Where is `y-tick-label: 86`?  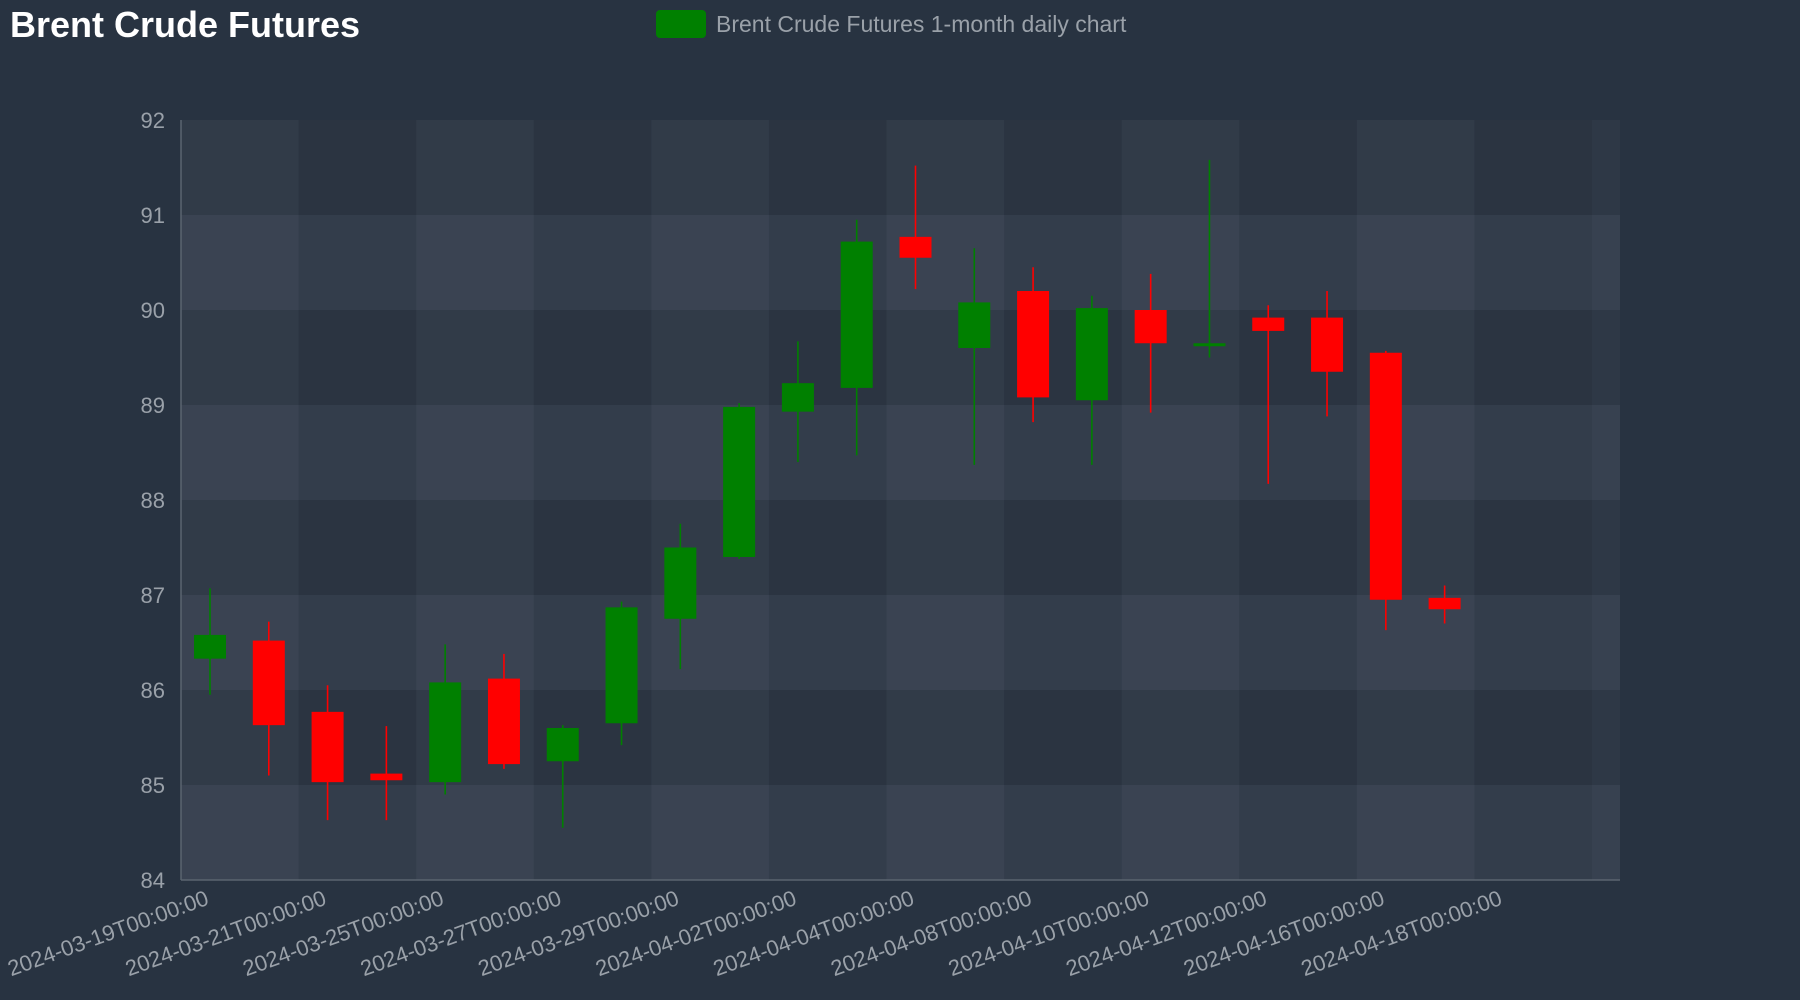 y-tick-label: 86 is located at coordinates (153, 690).